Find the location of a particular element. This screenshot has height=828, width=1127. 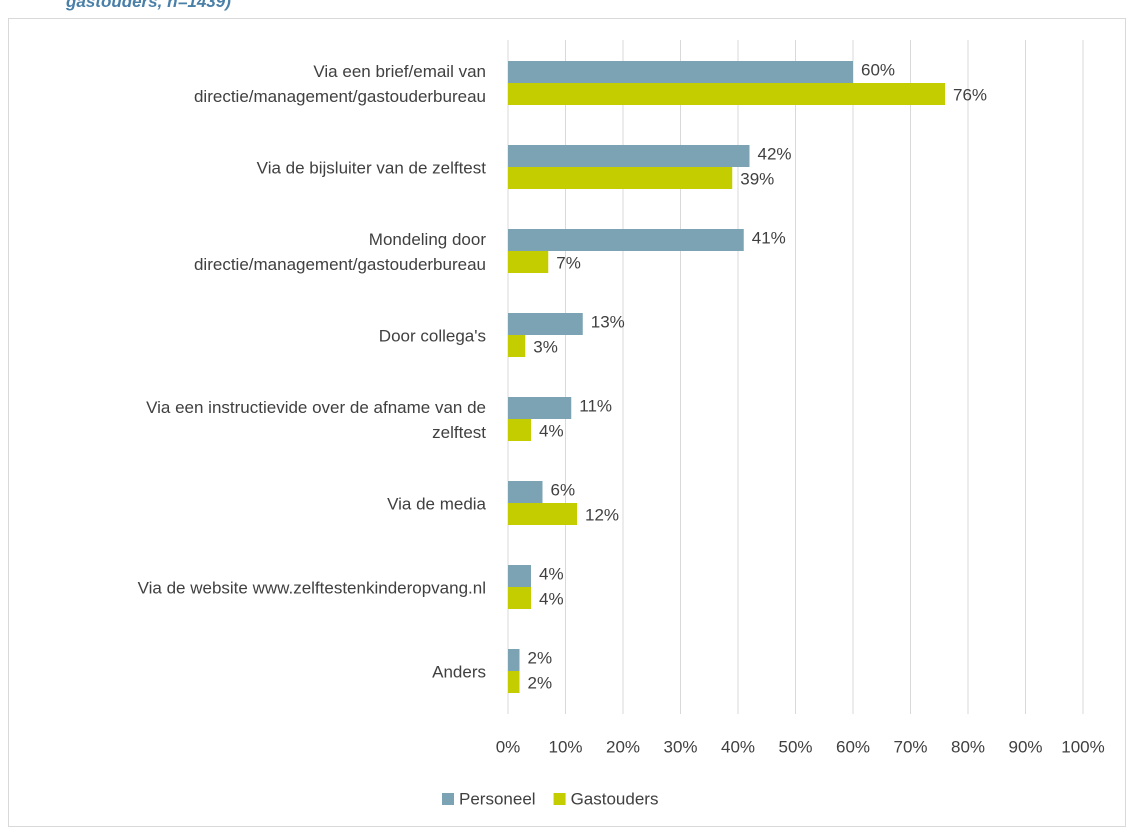

legend-label: Gastouders is located at coordinates (615, 798).